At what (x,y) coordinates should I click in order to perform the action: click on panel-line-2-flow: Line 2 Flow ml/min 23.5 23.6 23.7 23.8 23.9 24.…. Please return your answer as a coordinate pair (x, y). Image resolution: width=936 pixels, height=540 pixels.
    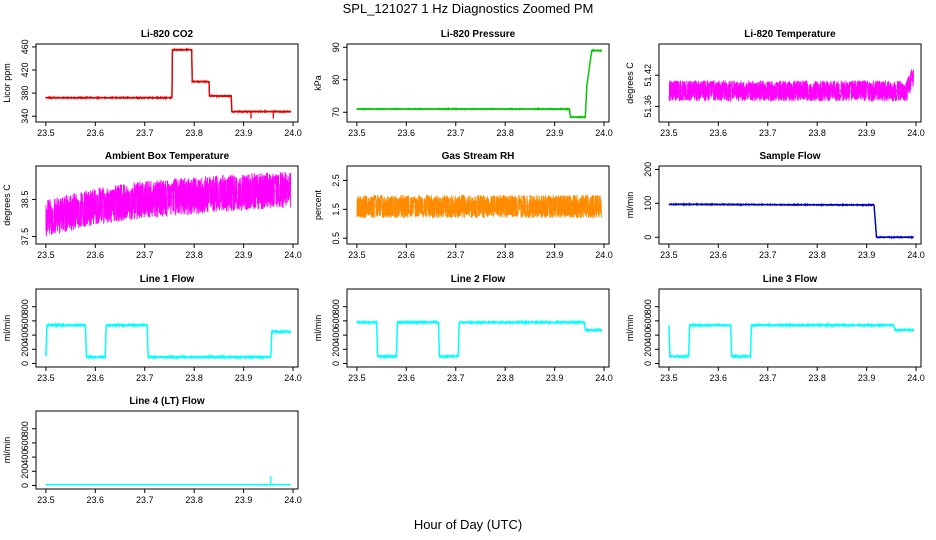
    Looking at the image, I should click on (463, 328).